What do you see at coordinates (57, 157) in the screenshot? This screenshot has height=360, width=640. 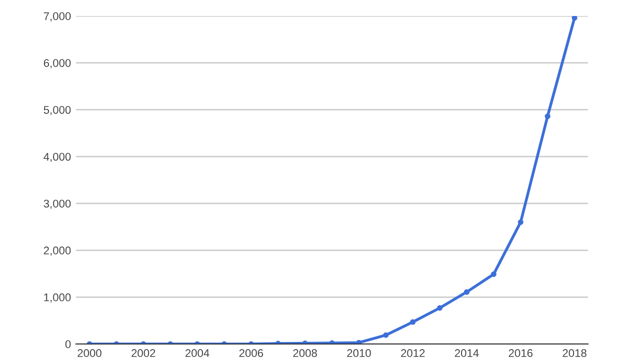 I see `y-tick-label: 4,000` at bounding box center [57, 157].